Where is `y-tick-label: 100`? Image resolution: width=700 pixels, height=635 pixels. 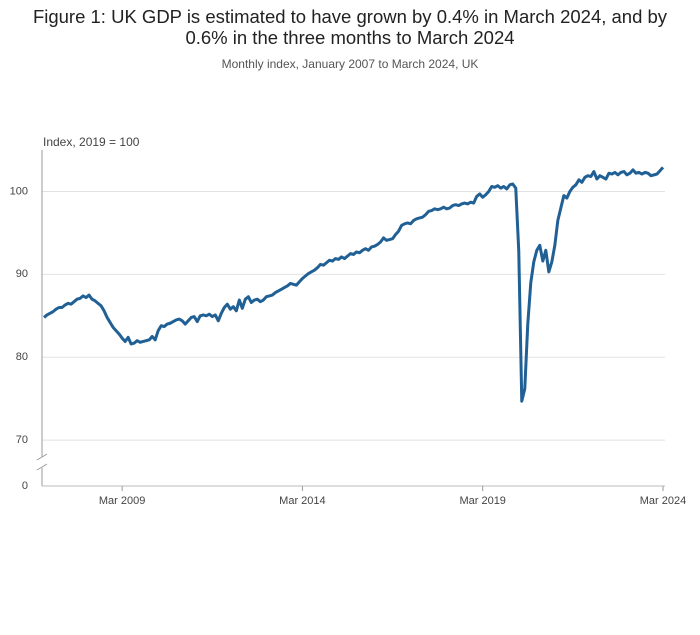
y-tick-label: 100 is located at coordinates (19, 191).